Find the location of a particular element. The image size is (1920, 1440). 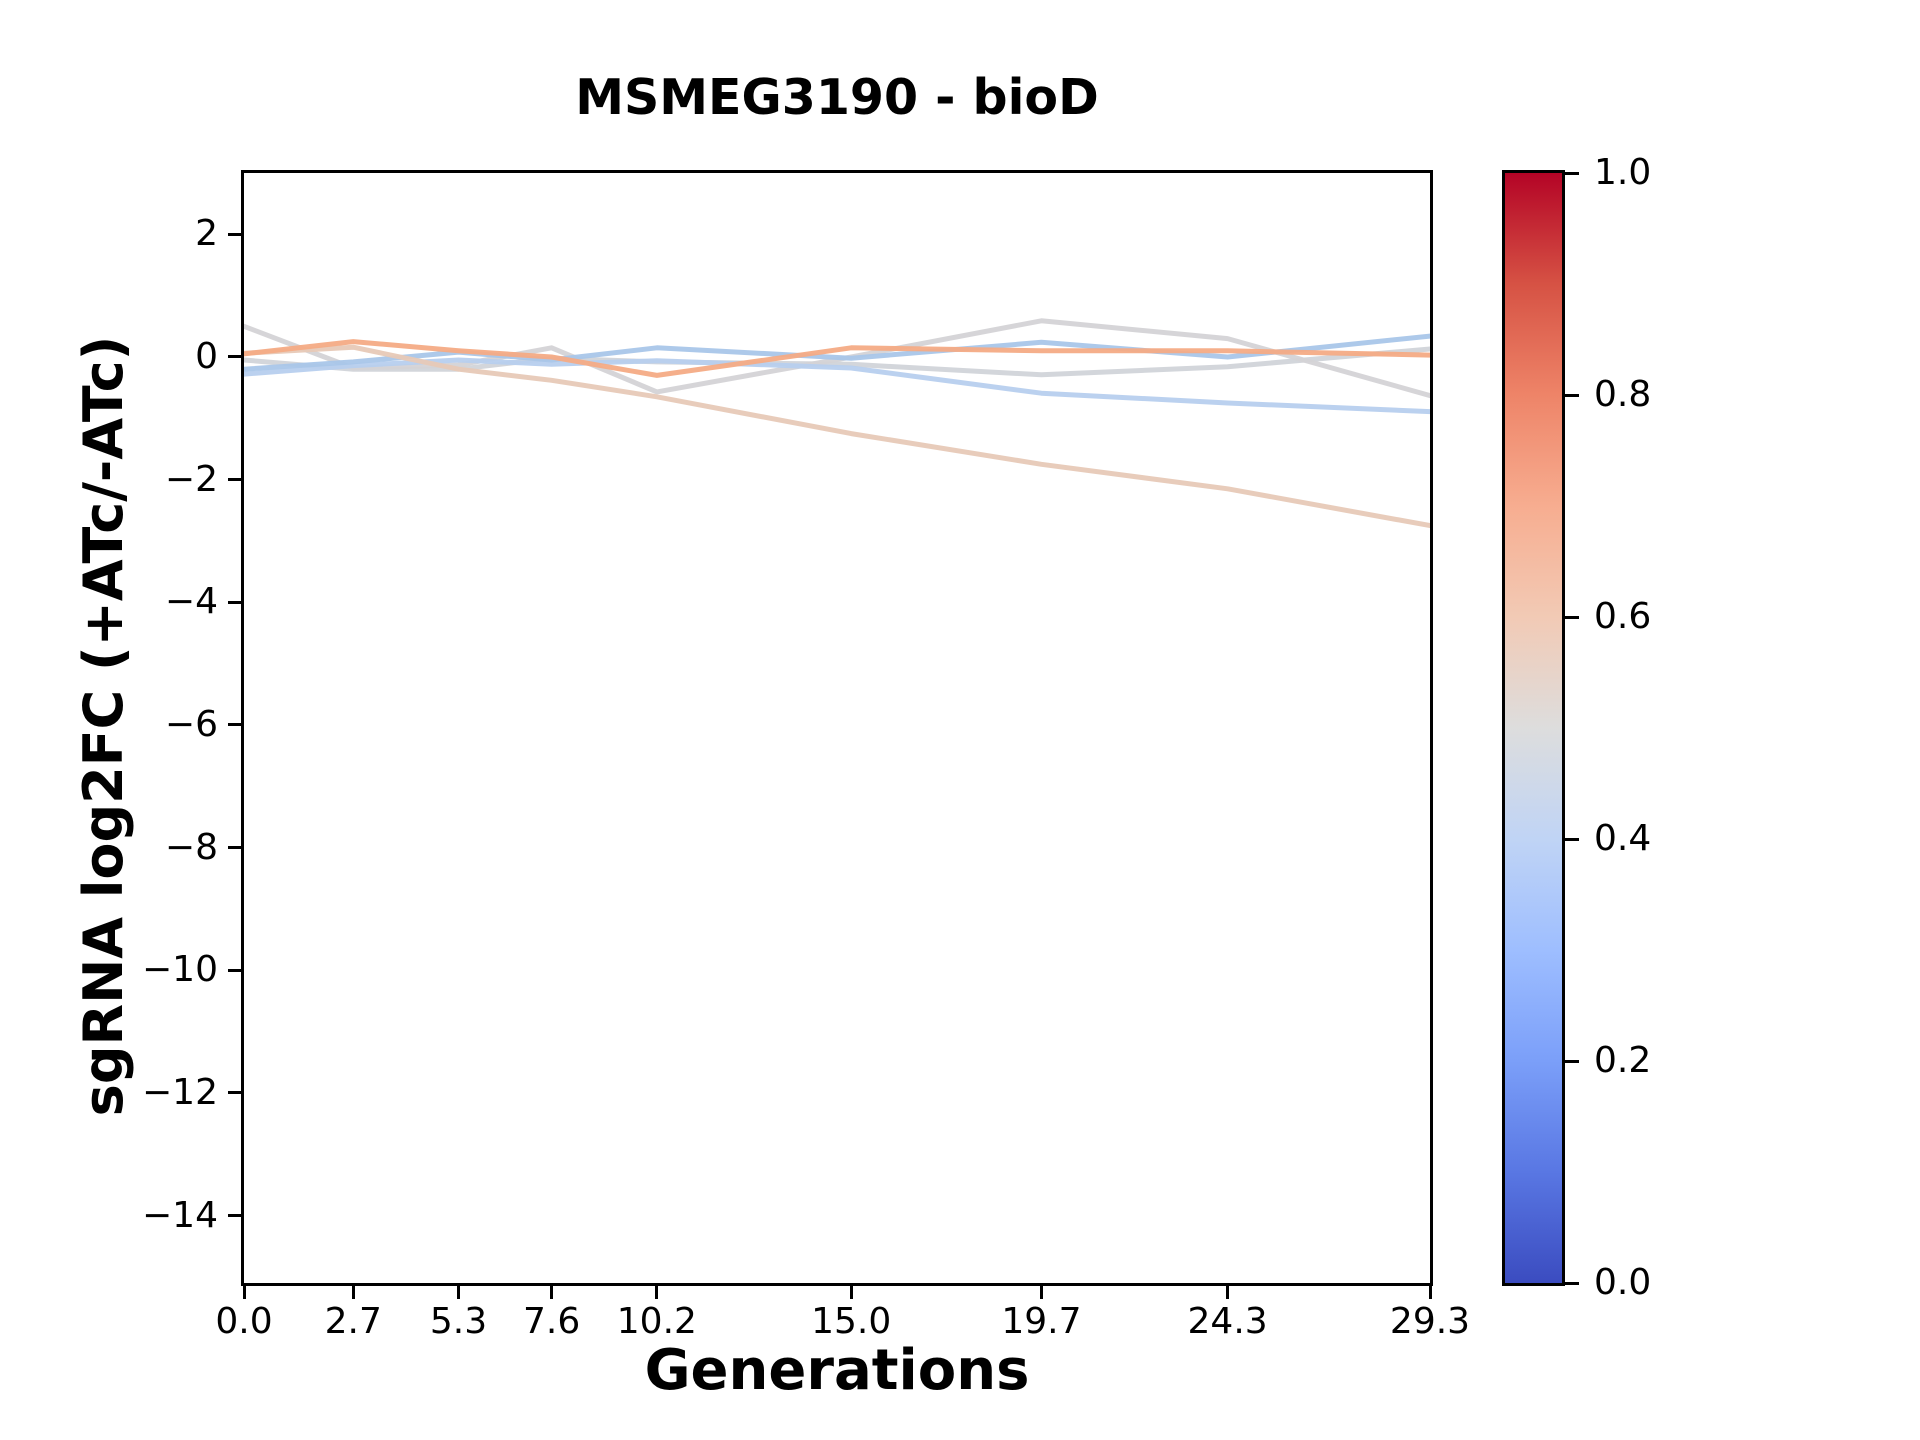

line-sgRNA-tan-decline is located at coordinates (837, 436).